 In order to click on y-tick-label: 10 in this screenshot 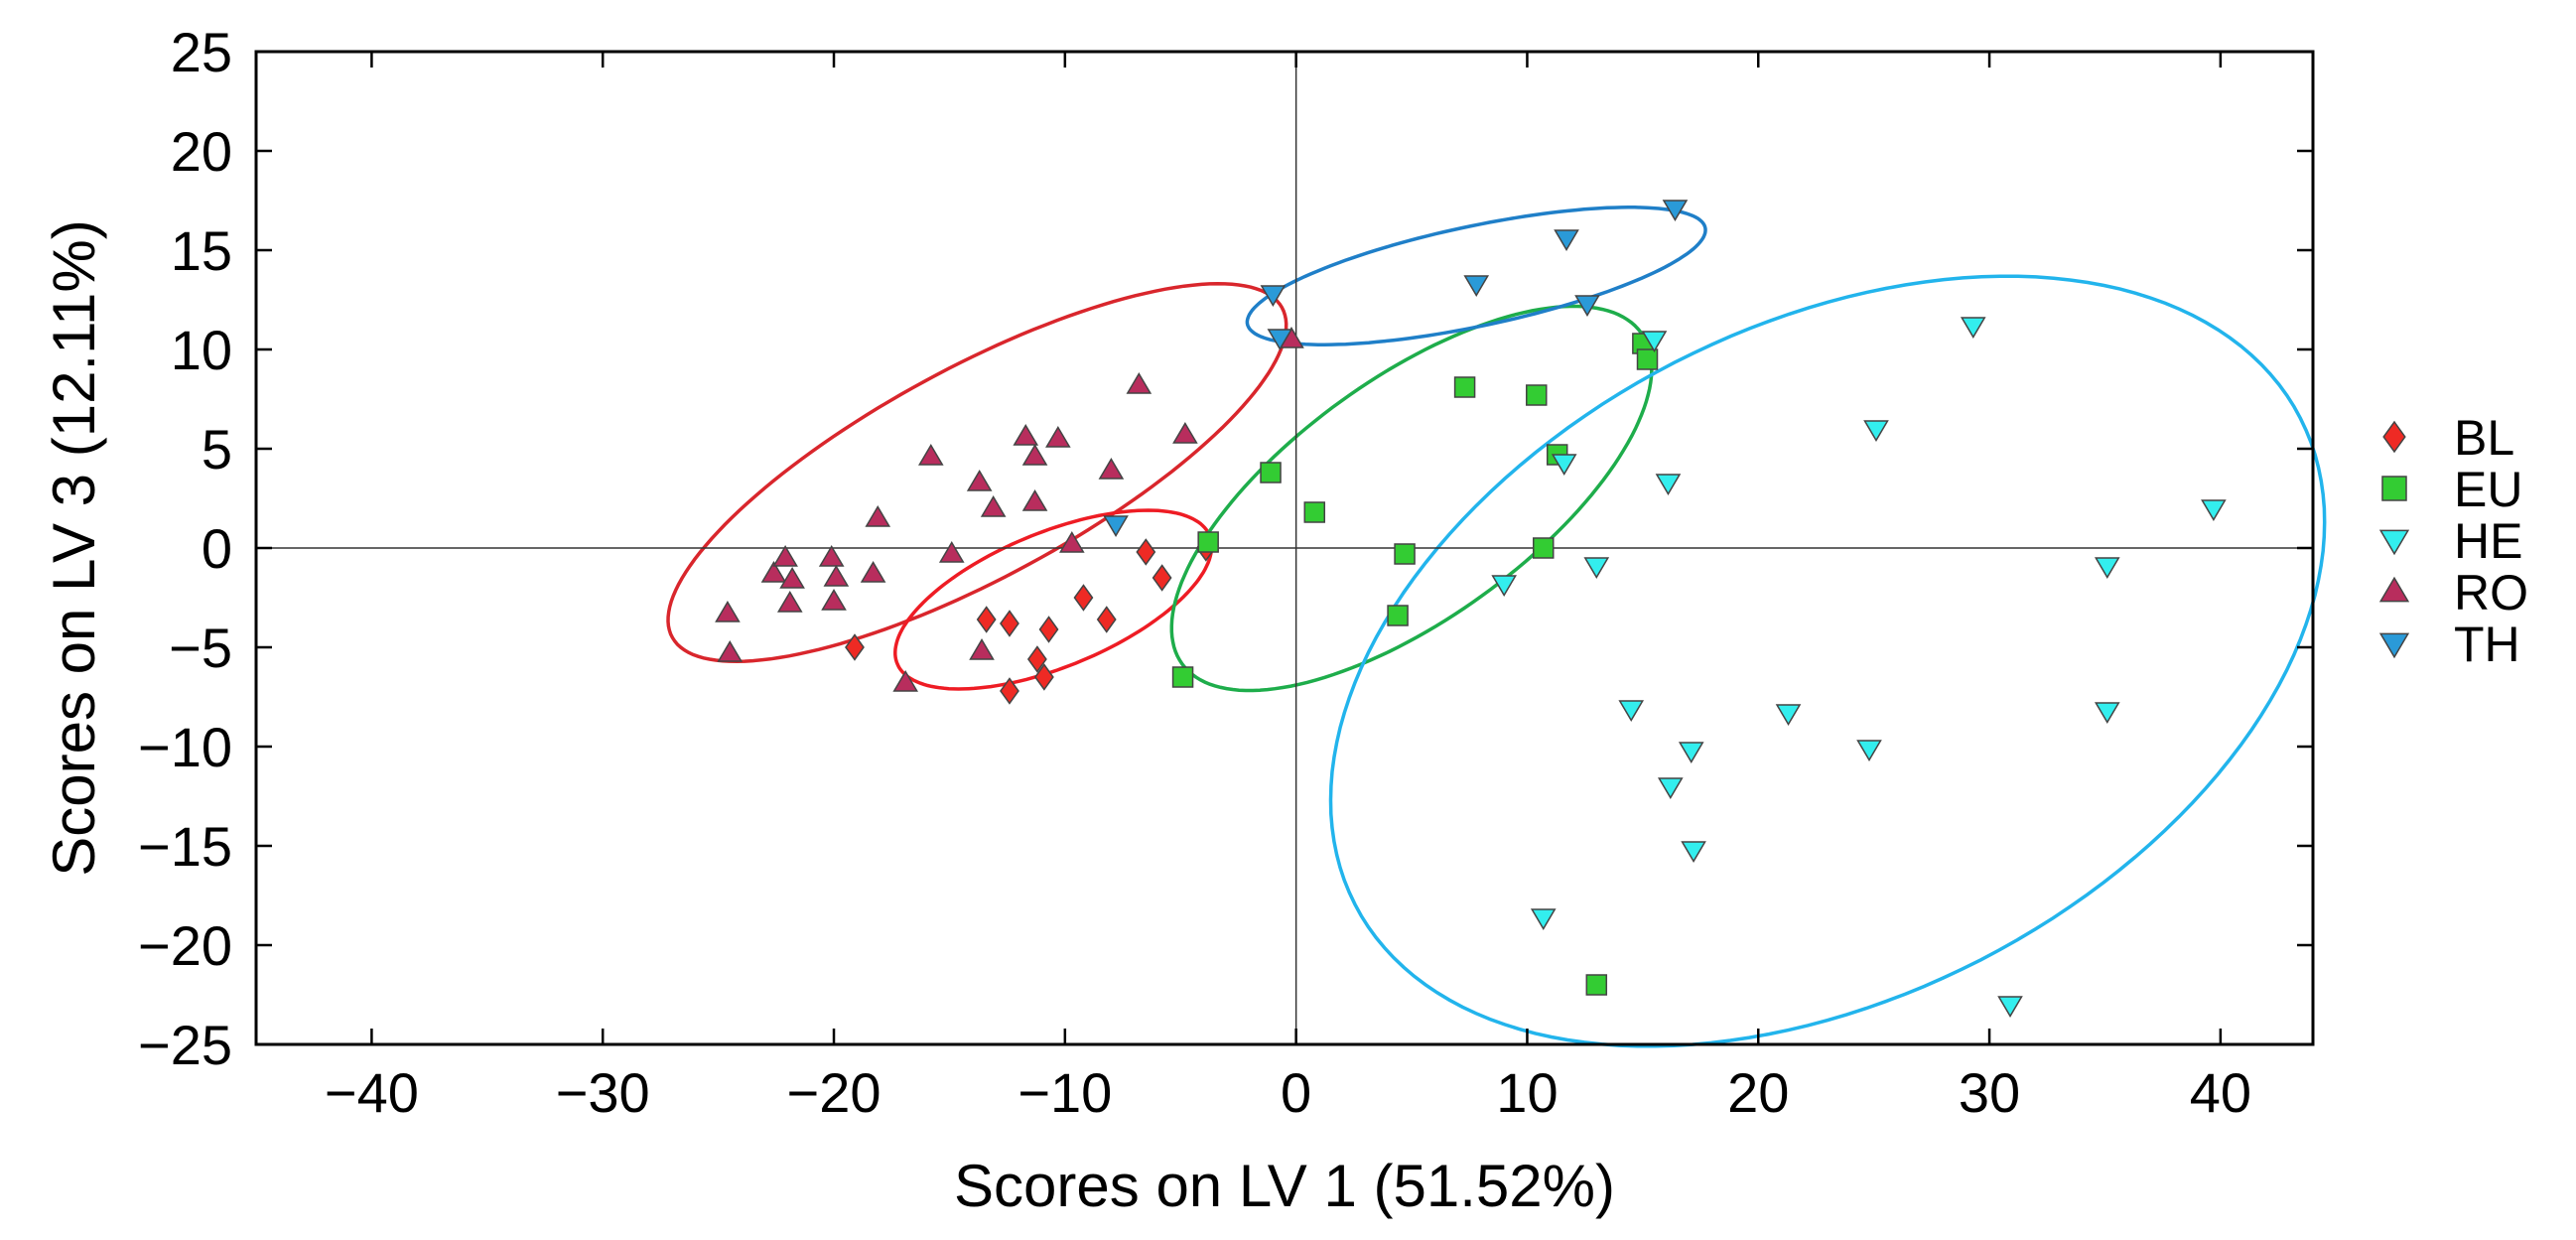, I will do `click(202, 350)`.